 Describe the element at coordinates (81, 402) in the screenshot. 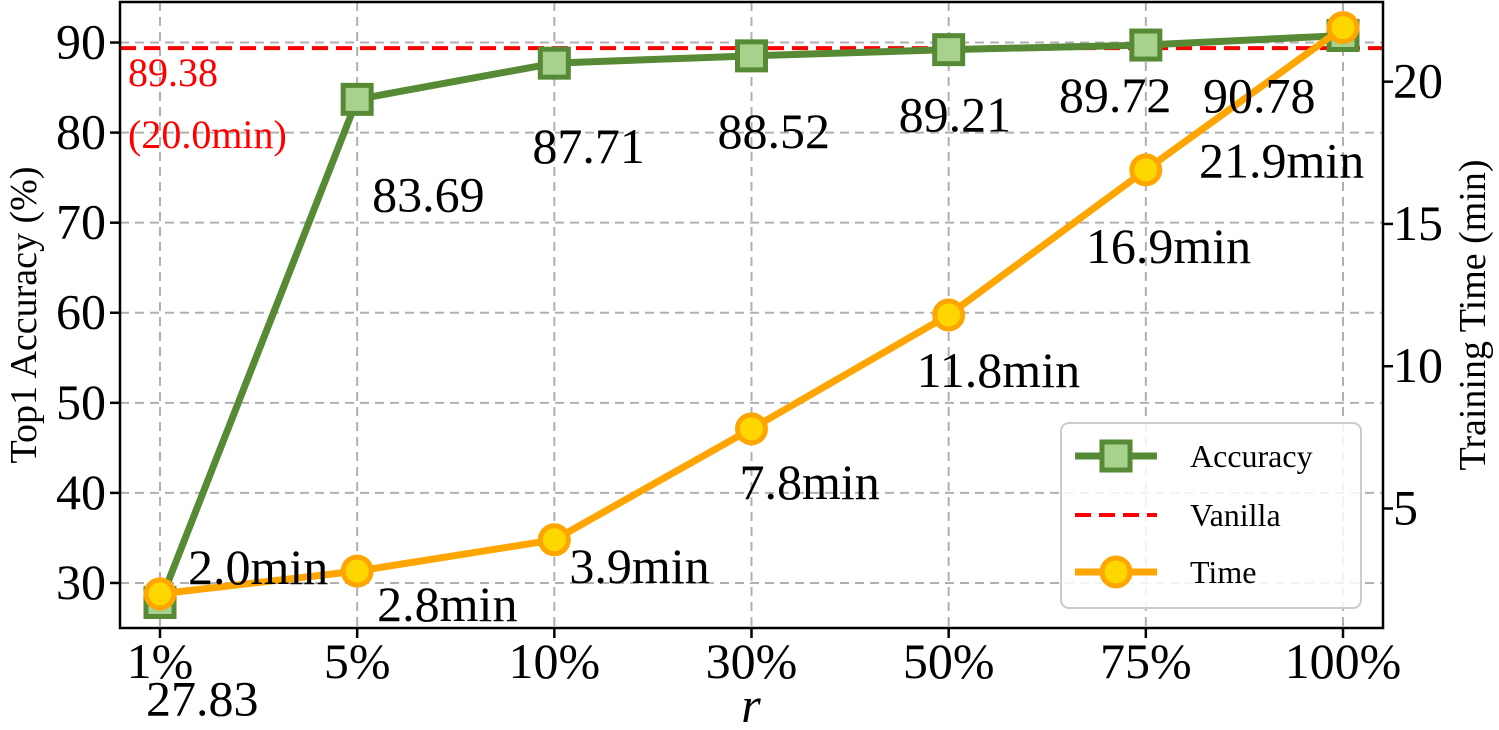

I see `y-left-tick-label: 50` at that location.